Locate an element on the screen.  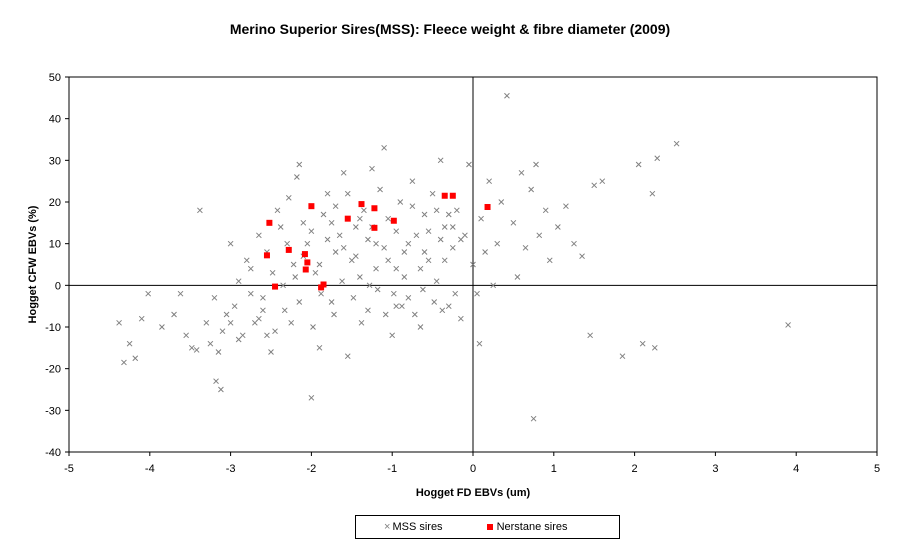
x-tick-label: -4 is located at coordinates (150, 469).